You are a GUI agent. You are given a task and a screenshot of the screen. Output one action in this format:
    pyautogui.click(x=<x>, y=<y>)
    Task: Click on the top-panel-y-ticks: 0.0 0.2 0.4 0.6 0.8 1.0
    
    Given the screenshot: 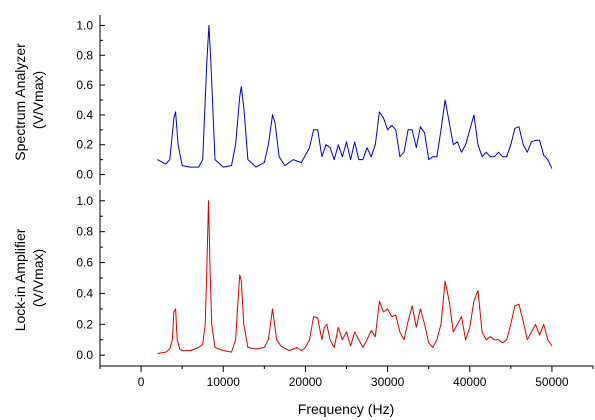 What is the action you would take?
    pyautogui.click(x=90, y=100)
    